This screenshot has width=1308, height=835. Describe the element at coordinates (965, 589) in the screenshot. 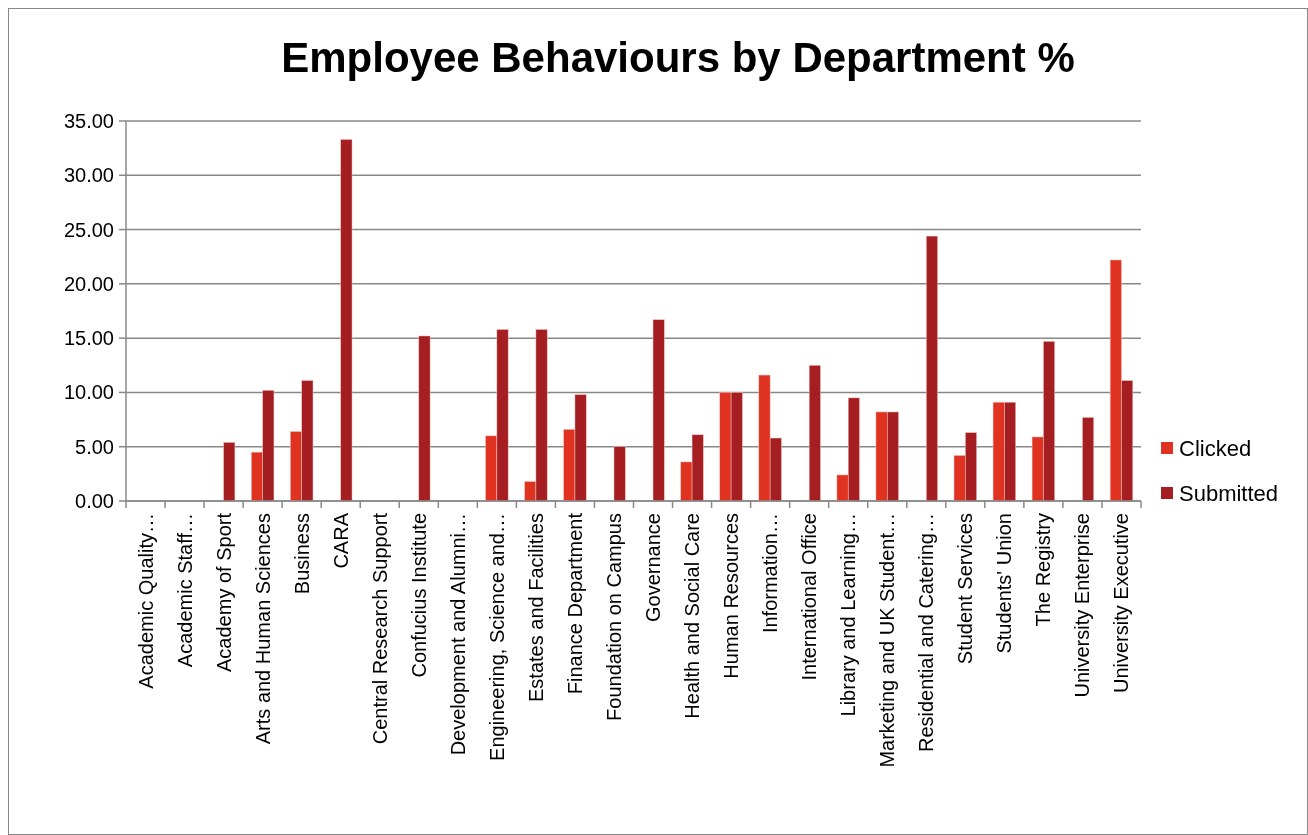

I see `x-tick-label: Student Services` at that location.